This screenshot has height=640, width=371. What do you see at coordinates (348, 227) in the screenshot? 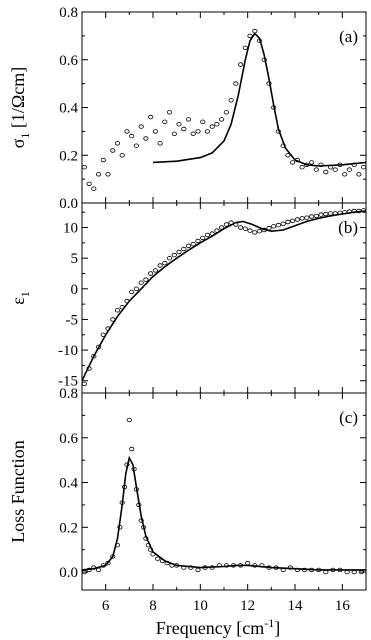
I see `panel-label: (b)` at bounding box center [348, 227].